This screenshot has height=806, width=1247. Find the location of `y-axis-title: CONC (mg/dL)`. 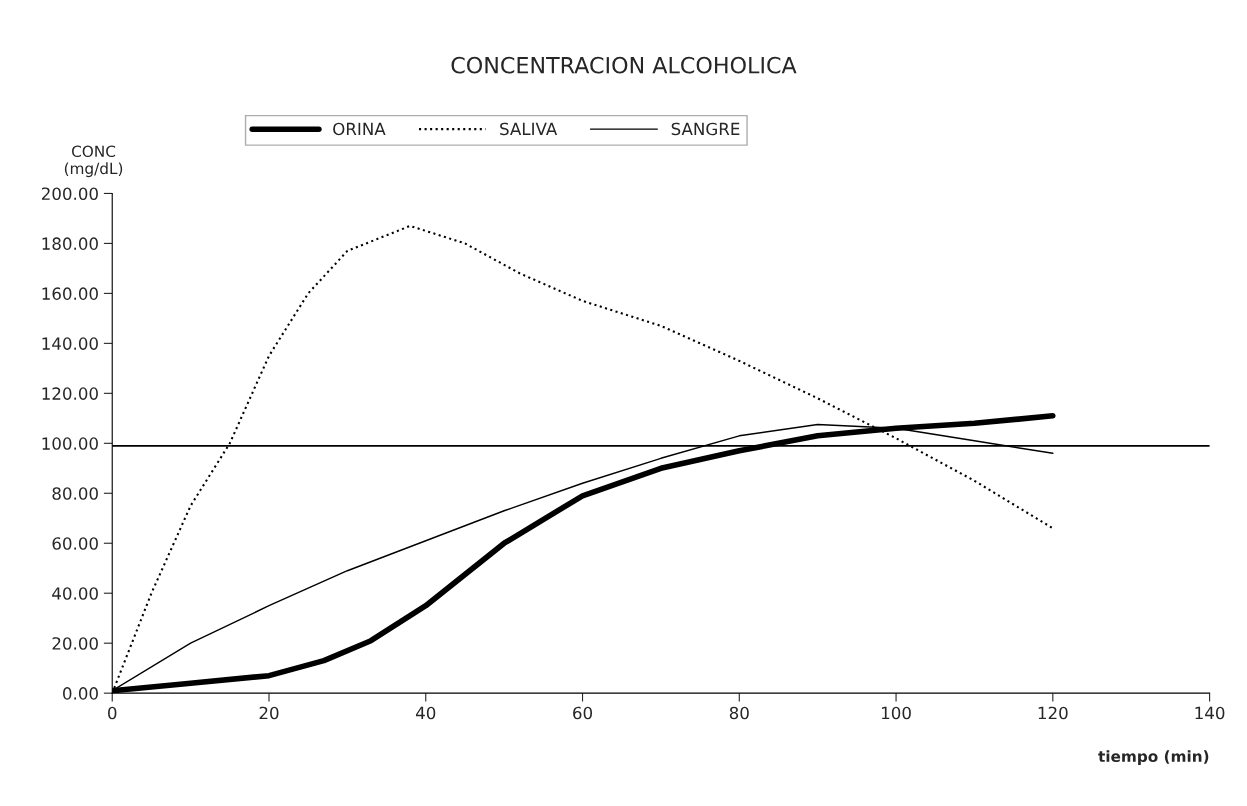

y-axis-title: CONC (mg/dL) is located at coordinates (93, 161).